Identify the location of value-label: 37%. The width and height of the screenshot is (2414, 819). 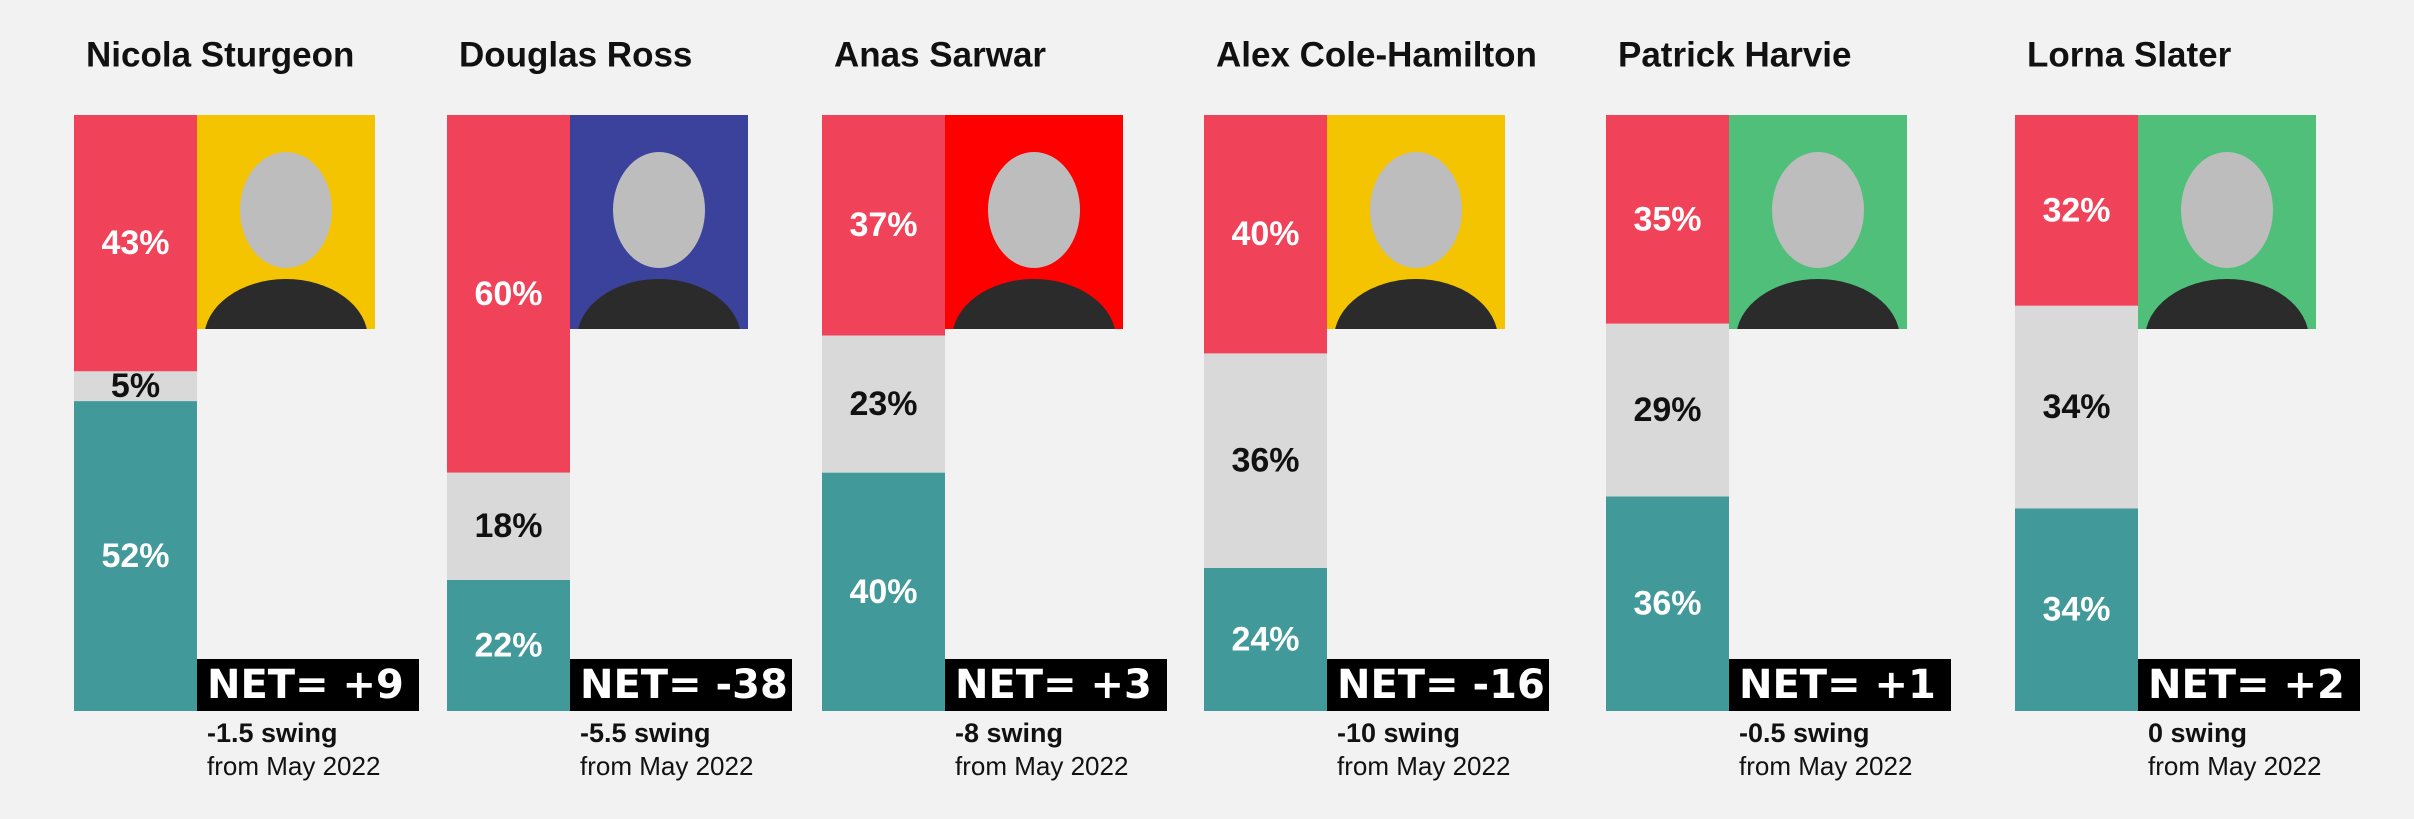
(883, 225).